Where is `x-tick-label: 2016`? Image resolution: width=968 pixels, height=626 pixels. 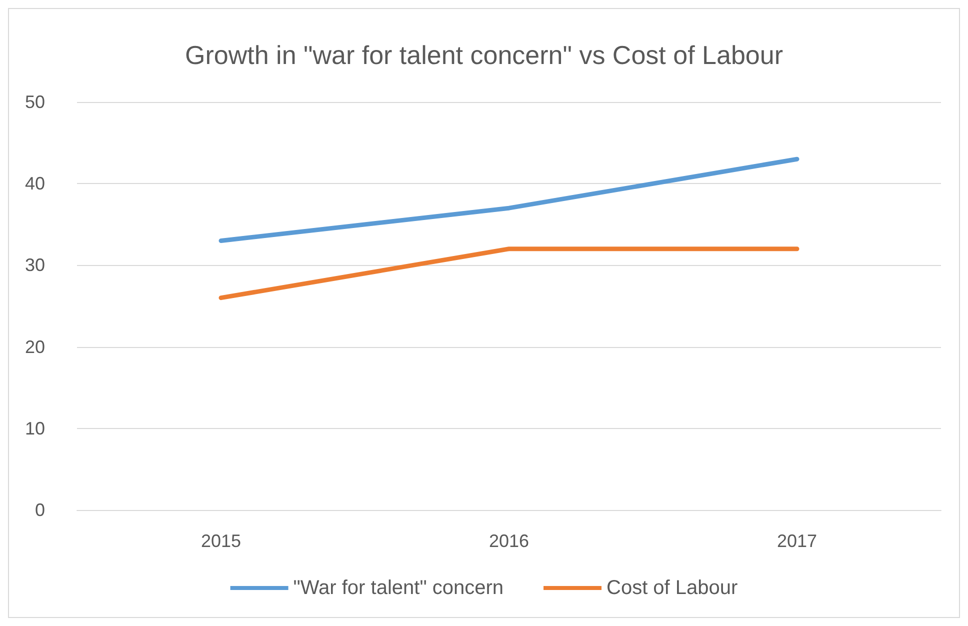
x-tick-label: 2016 is located at coordinates (509, 541).